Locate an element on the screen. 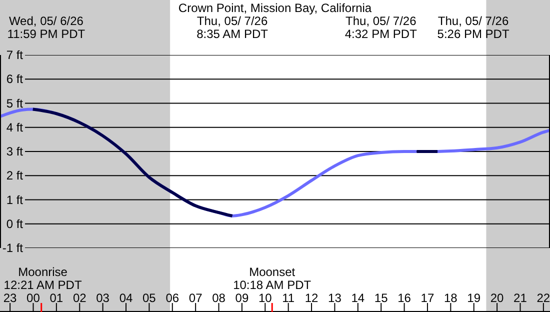  y-tick-label: 4 ft is located at coordinates (15, 127).